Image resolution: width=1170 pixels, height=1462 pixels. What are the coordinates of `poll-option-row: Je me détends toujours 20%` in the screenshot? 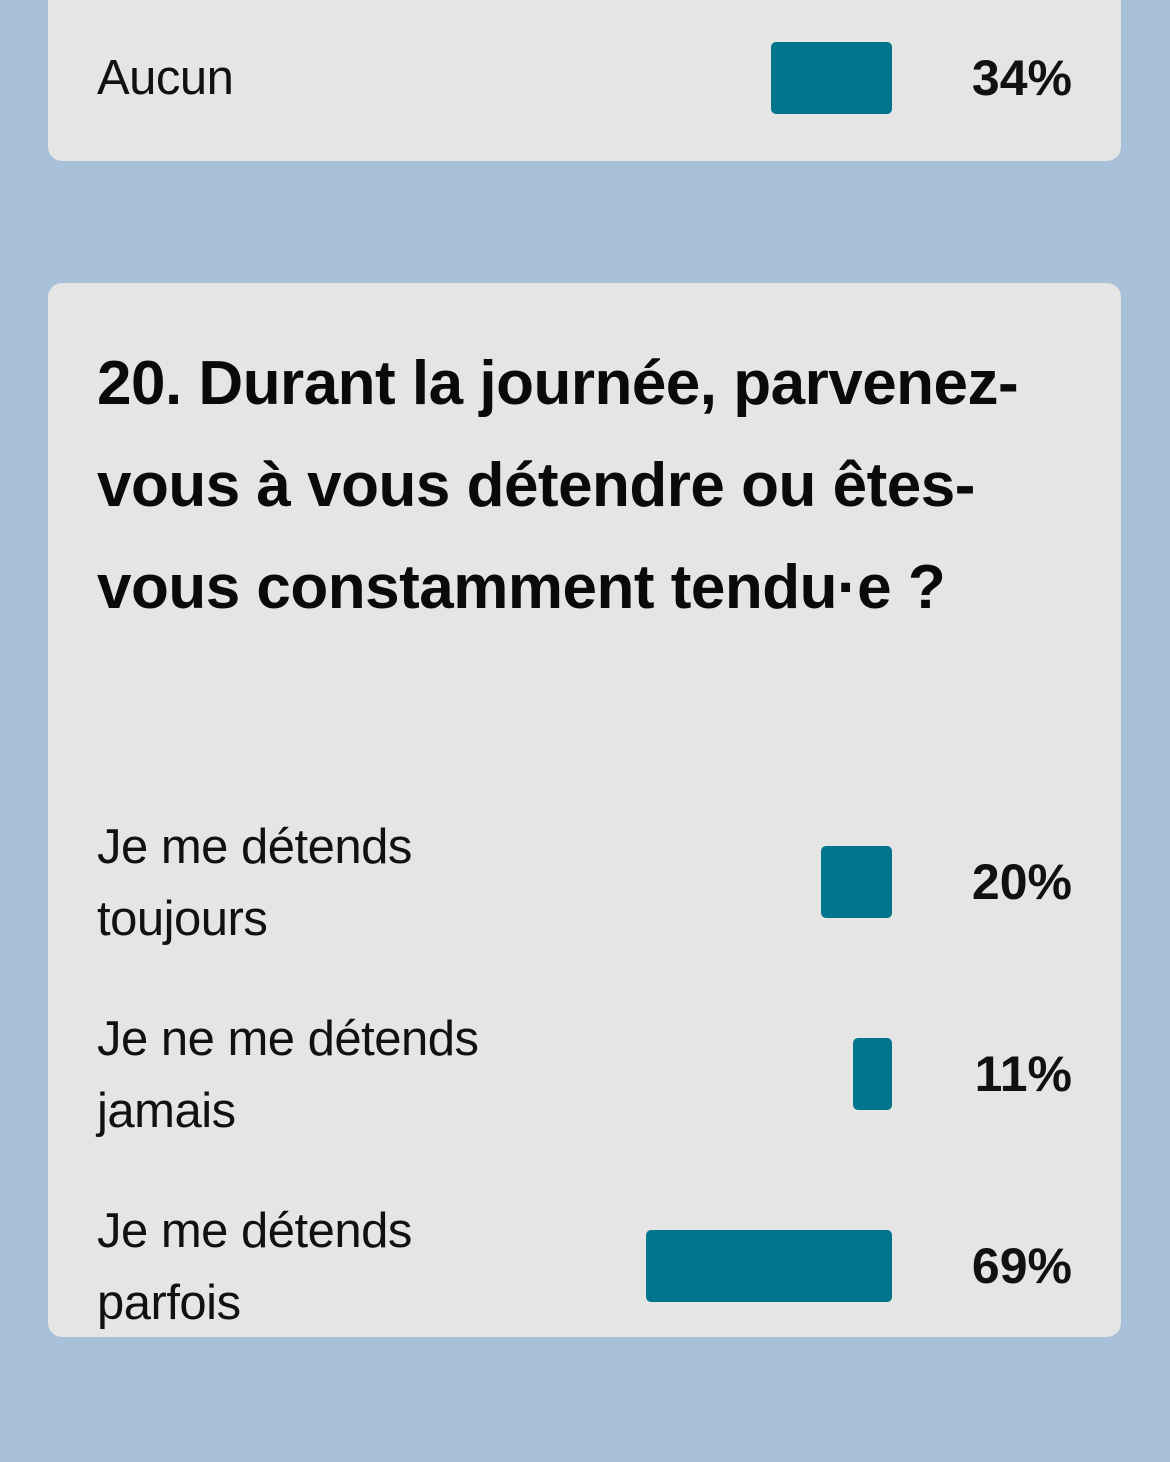 It's located at (584, 883).